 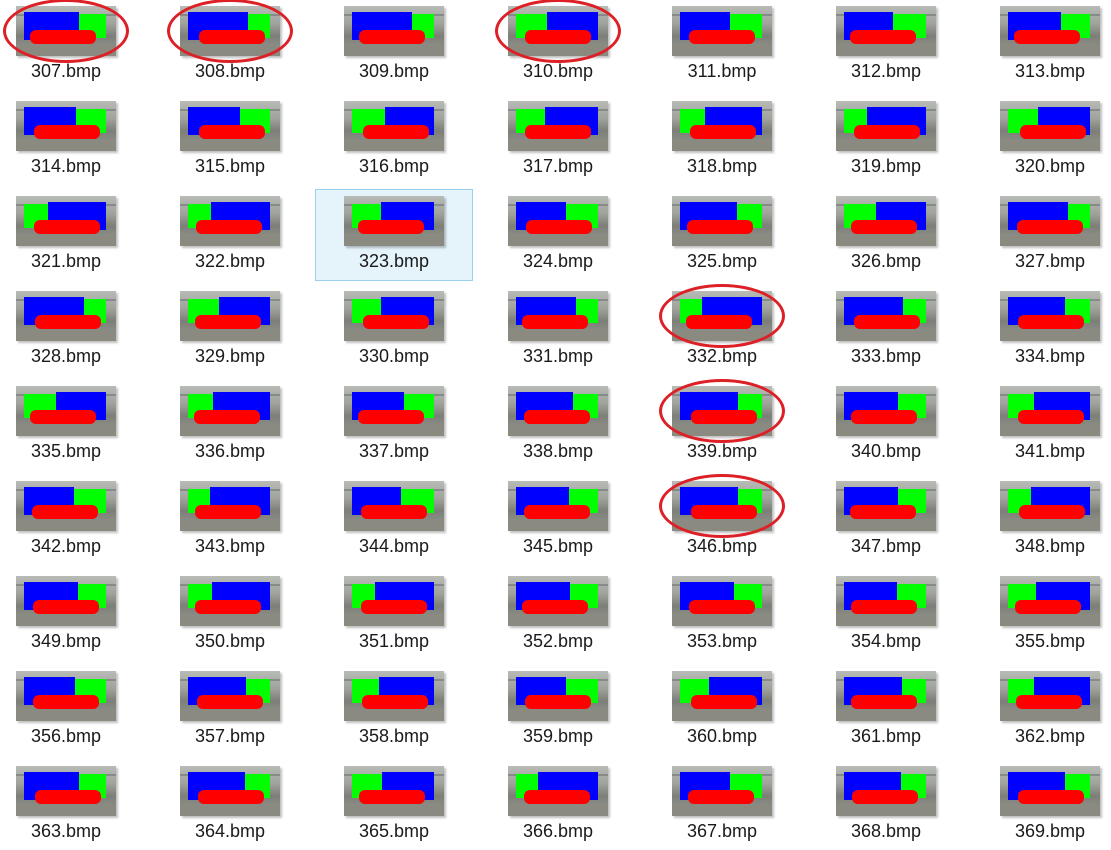 What do you see at coordinates (886, 615) in the screenshot?
I see `file-item: 354.bmp` at bounding box center [886, 615].